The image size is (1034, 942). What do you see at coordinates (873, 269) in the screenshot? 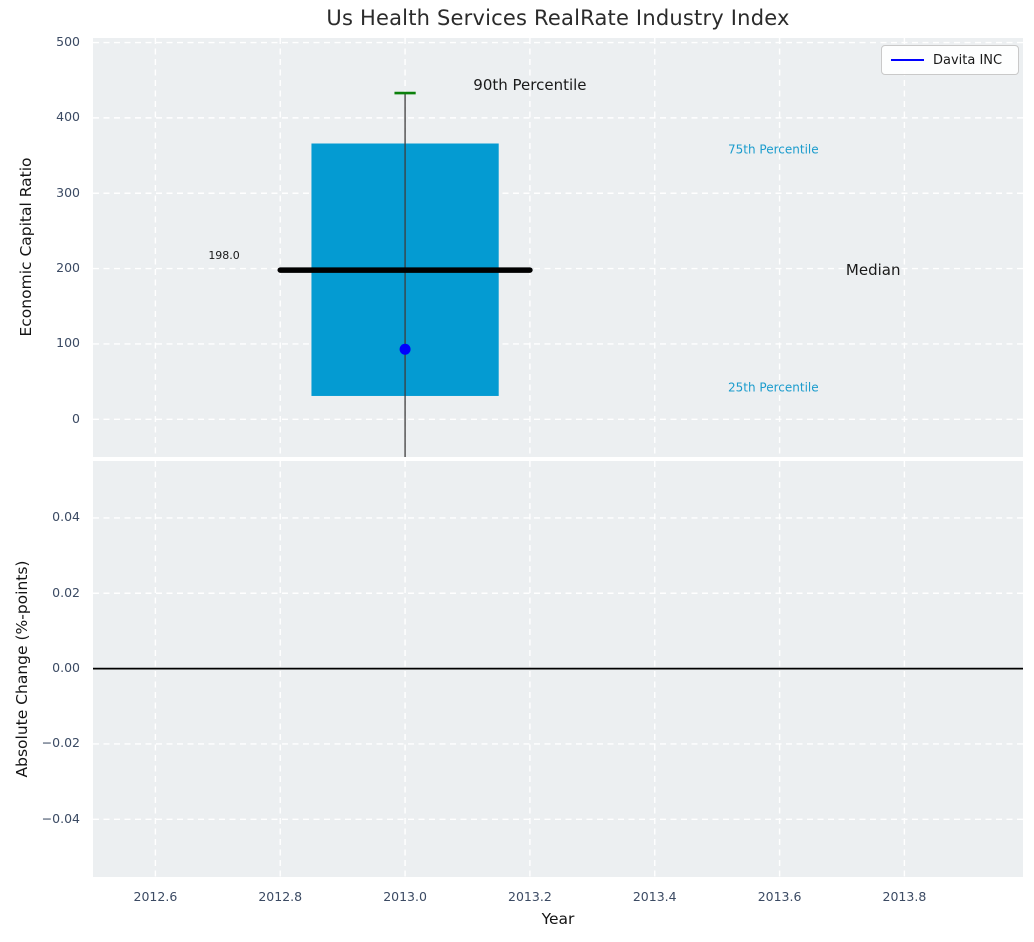
I see `annotation-median-label: Median` at bounding box center [873, 269].